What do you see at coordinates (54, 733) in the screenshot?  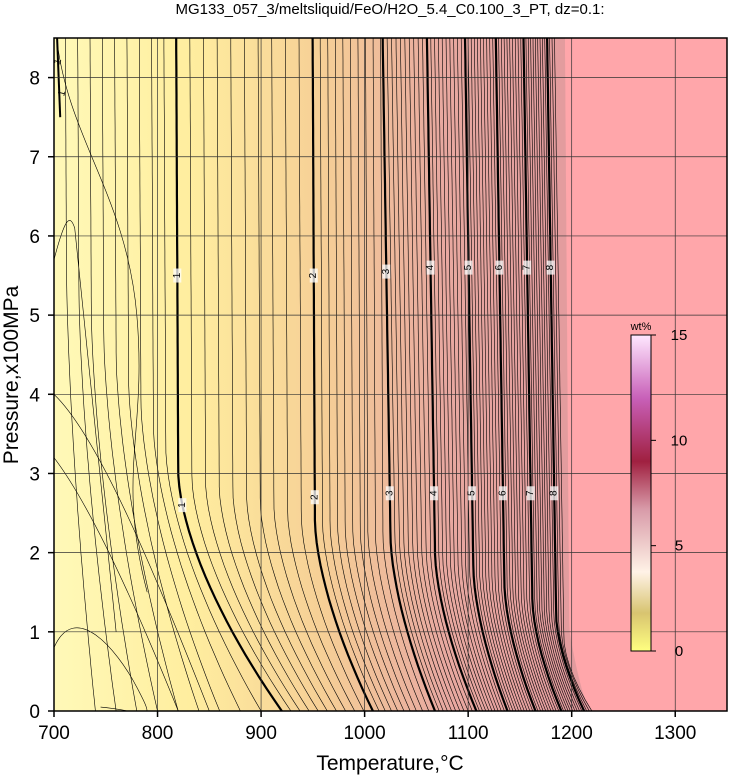 I see `x-tick-label: 700` at bounding box center [54, 733].